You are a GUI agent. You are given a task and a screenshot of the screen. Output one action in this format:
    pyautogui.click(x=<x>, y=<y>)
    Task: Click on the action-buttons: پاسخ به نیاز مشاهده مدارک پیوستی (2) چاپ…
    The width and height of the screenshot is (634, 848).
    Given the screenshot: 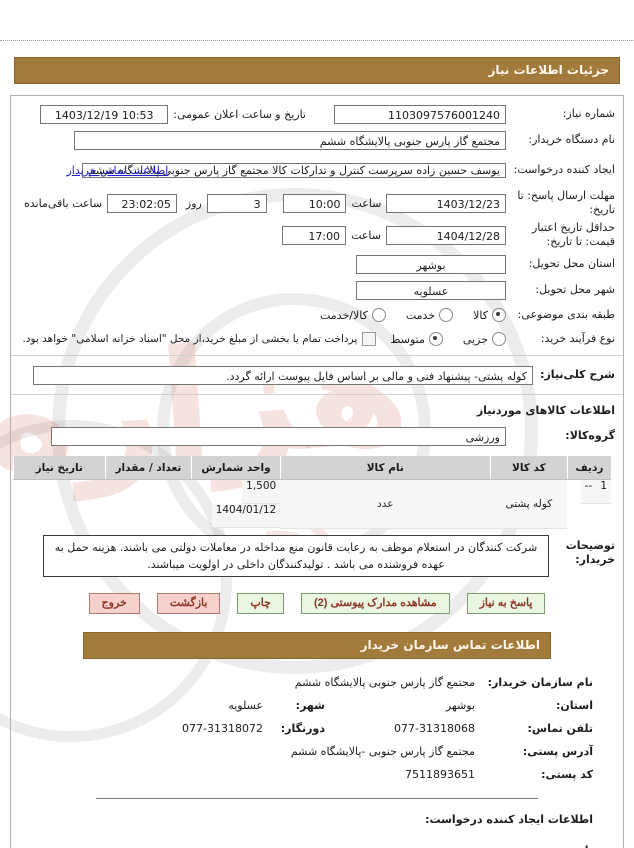 What is the action you would take?
    pyautogui.click(x=317, y=603)
    